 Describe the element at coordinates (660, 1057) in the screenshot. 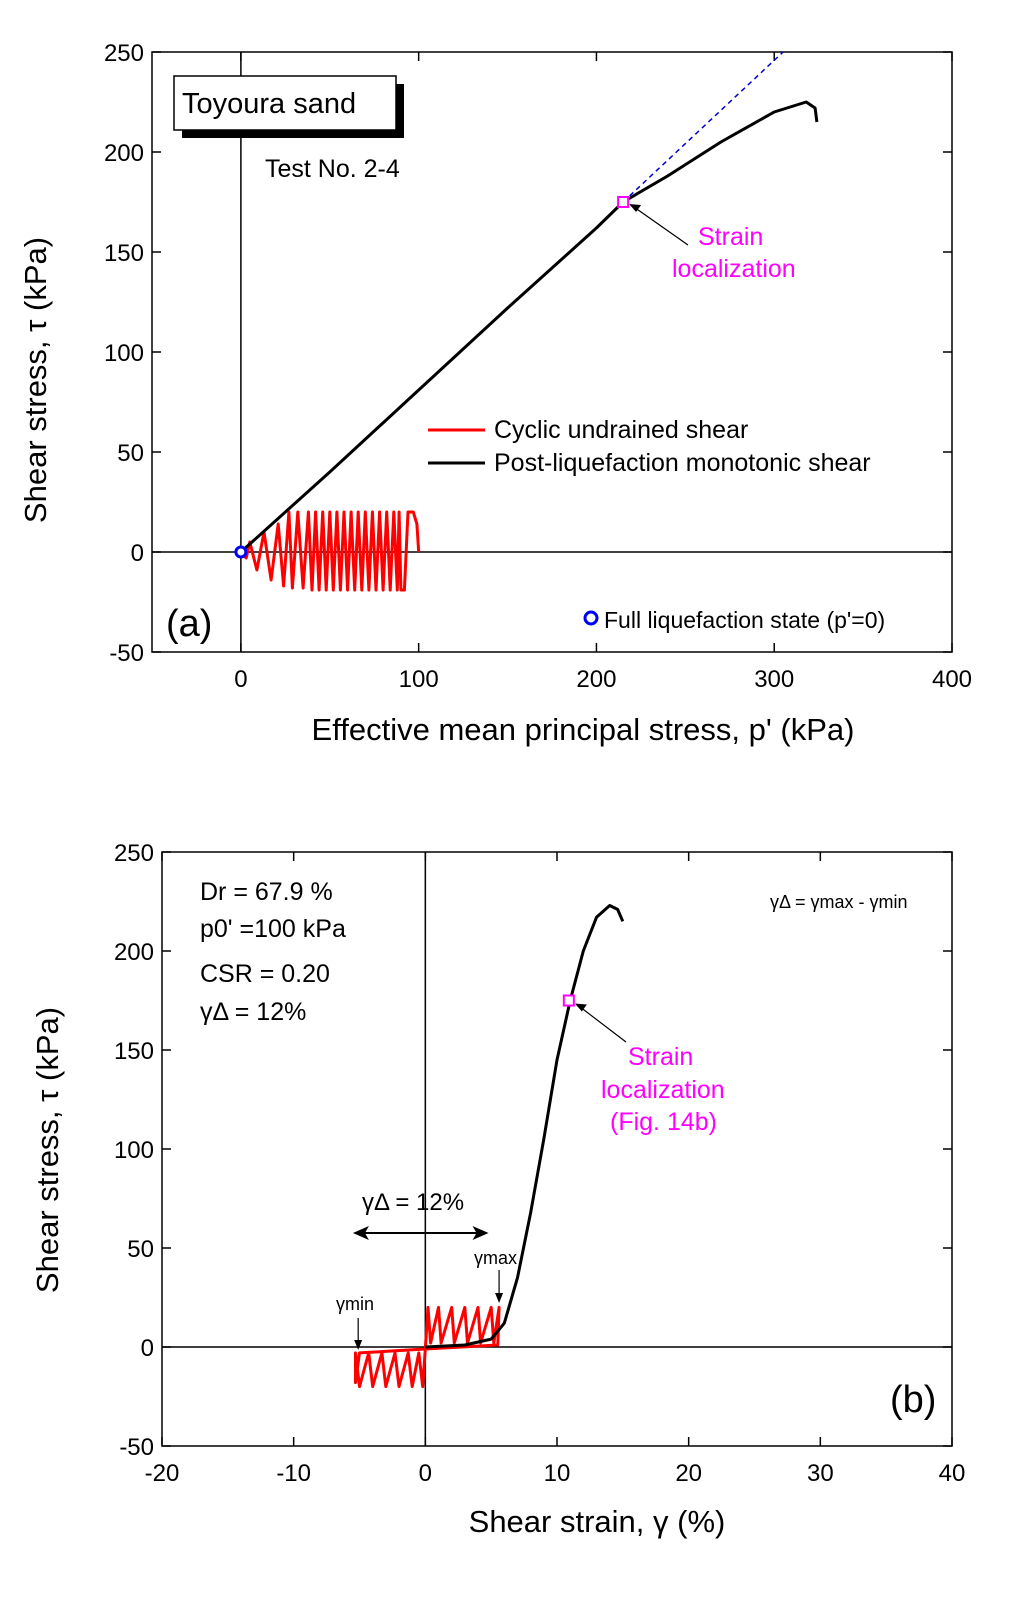

I see `localization-label-b1: Strain` at that location.